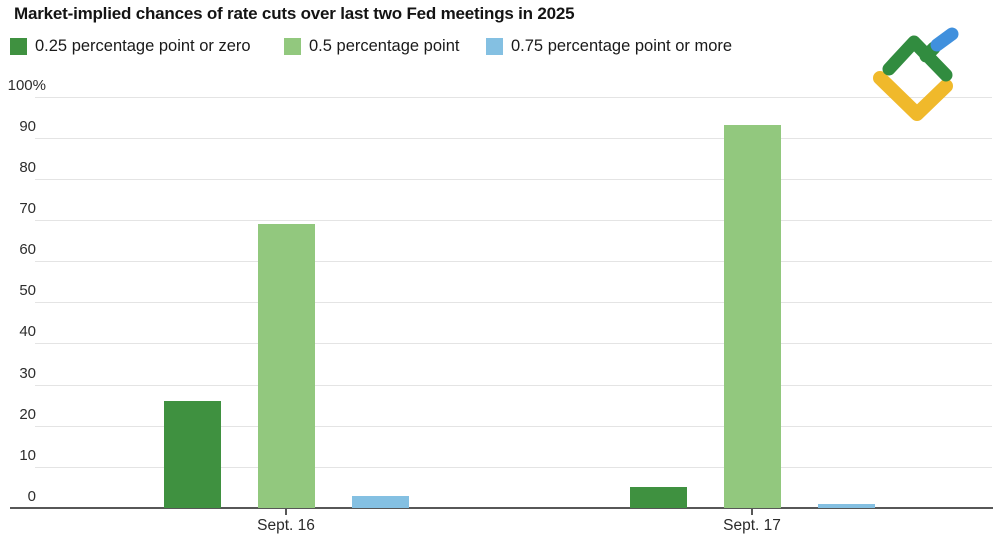  What do you see at coordinates (27, 332) in the screenshot?
I see `y-axis-tick-label-40: 40` at bounding box center [27, 332].